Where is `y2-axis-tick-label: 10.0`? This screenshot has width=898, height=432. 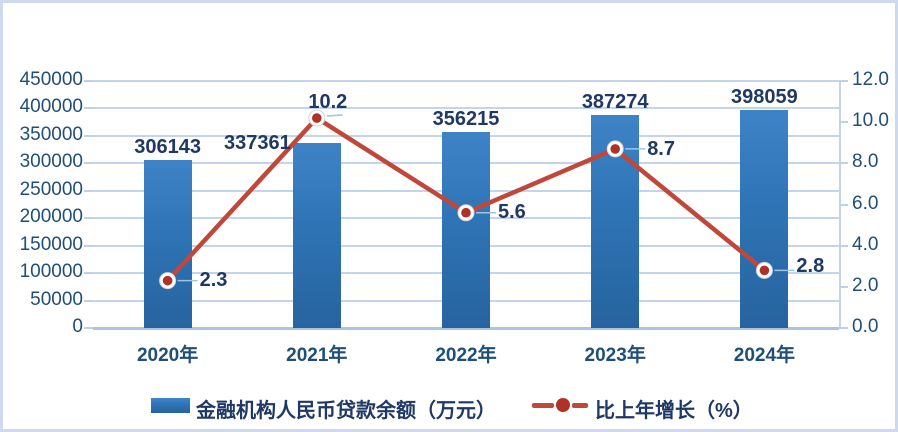 y2-axis-tick-label: 10.0 is located at coordinates (870, 121).